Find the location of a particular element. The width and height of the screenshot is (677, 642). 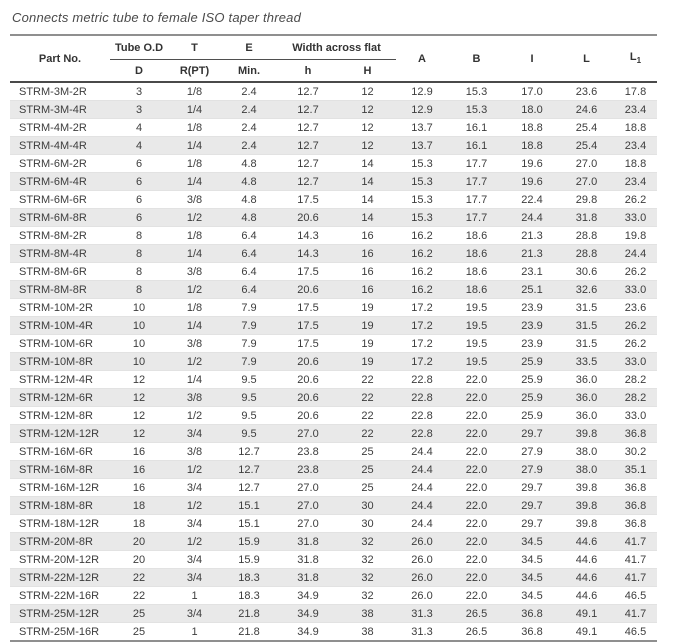

part-no-cell: STRM-6M-6R is located at coordinates (53, 199).